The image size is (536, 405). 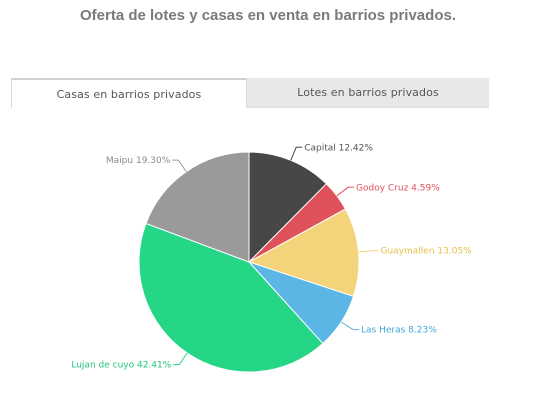 What do you see at coordinates (179, 165) in the screenshot?
I see `leader-line-maipu` at bounding box center [179, 165].